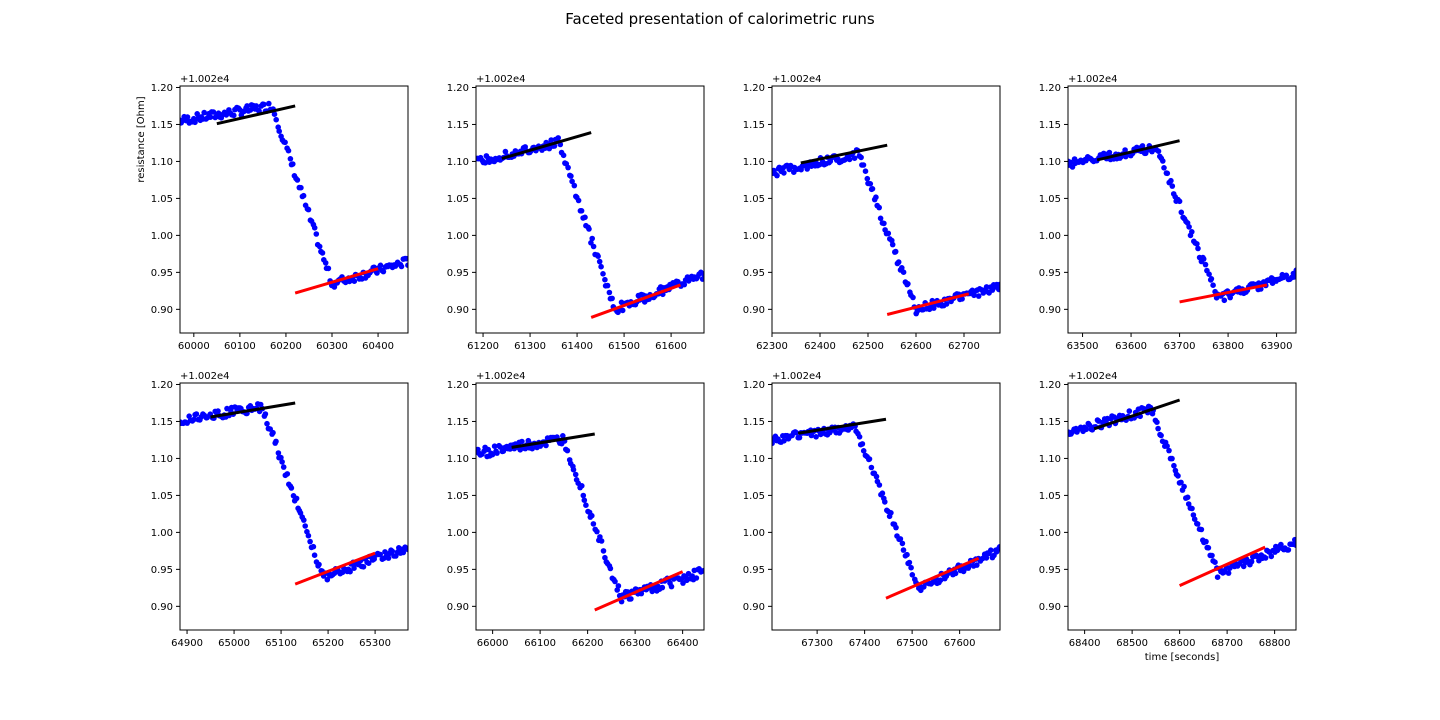 This screenshot has height=720, width=1440. What do you see at coordinates (635, 643) in the screenshot?
I see `x-tick-label: 66300` at bounding box center [635, 643].